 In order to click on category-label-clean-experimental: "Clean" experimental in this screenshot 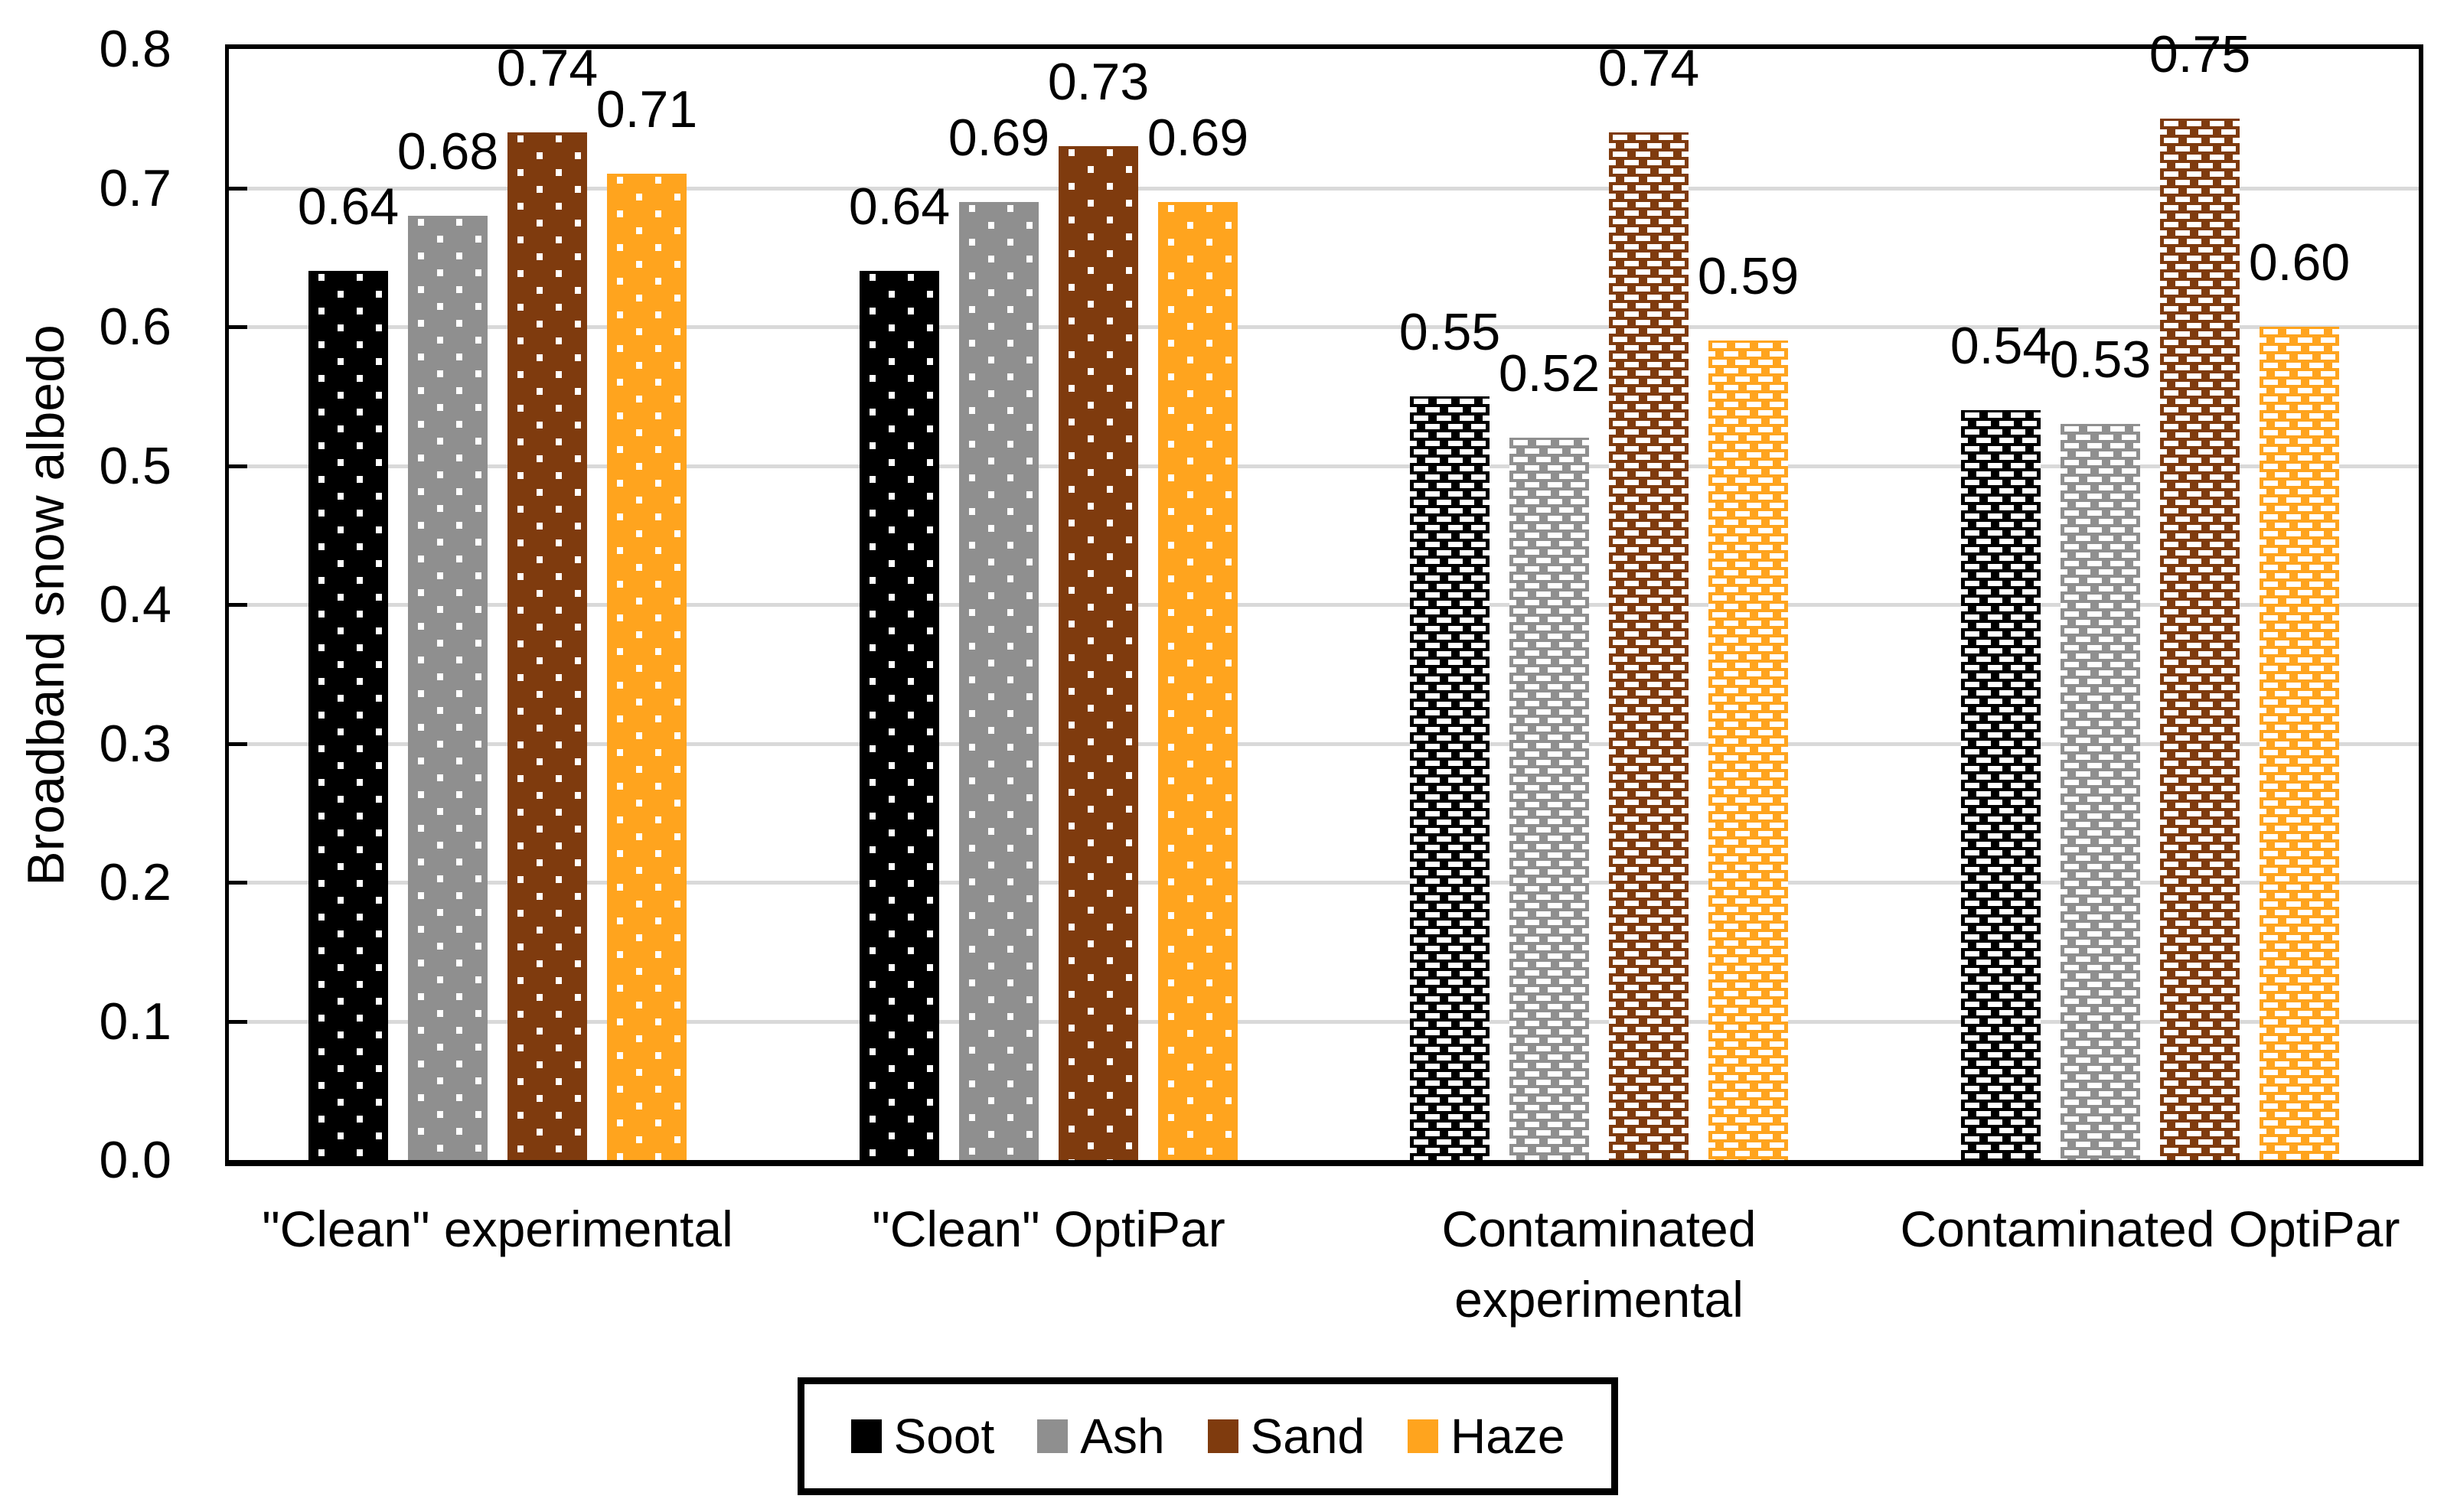, I will do `click(498, 1229)`.